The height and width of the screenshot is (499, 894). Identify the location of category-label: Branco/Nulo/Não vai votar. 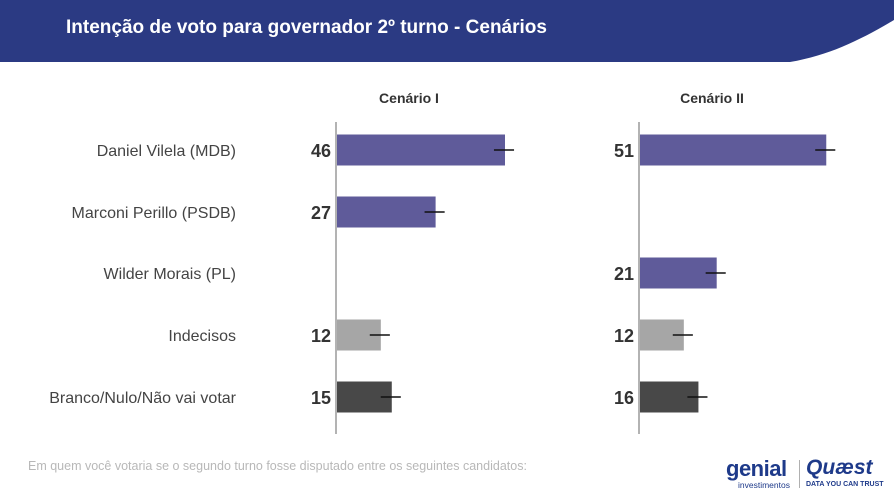
(142, 398).